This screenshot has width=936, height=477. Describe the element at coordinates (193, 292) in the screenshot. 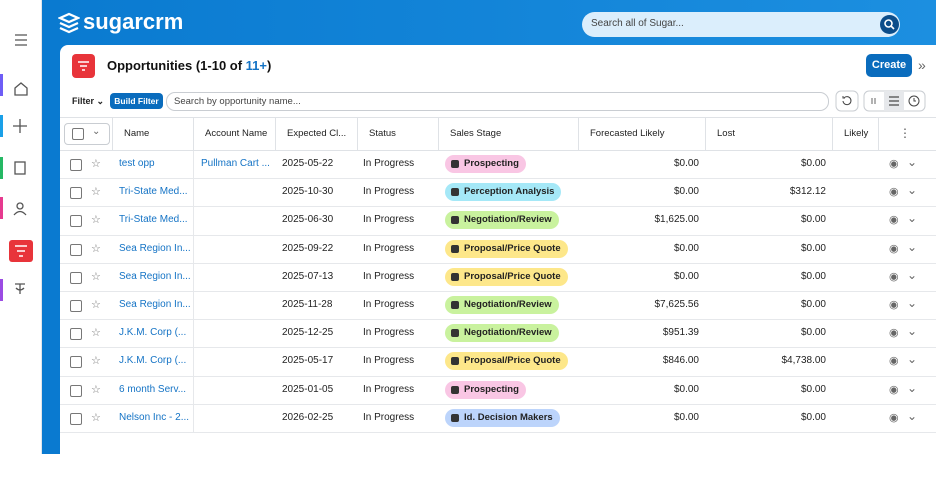

I see `name-divider` at that location.